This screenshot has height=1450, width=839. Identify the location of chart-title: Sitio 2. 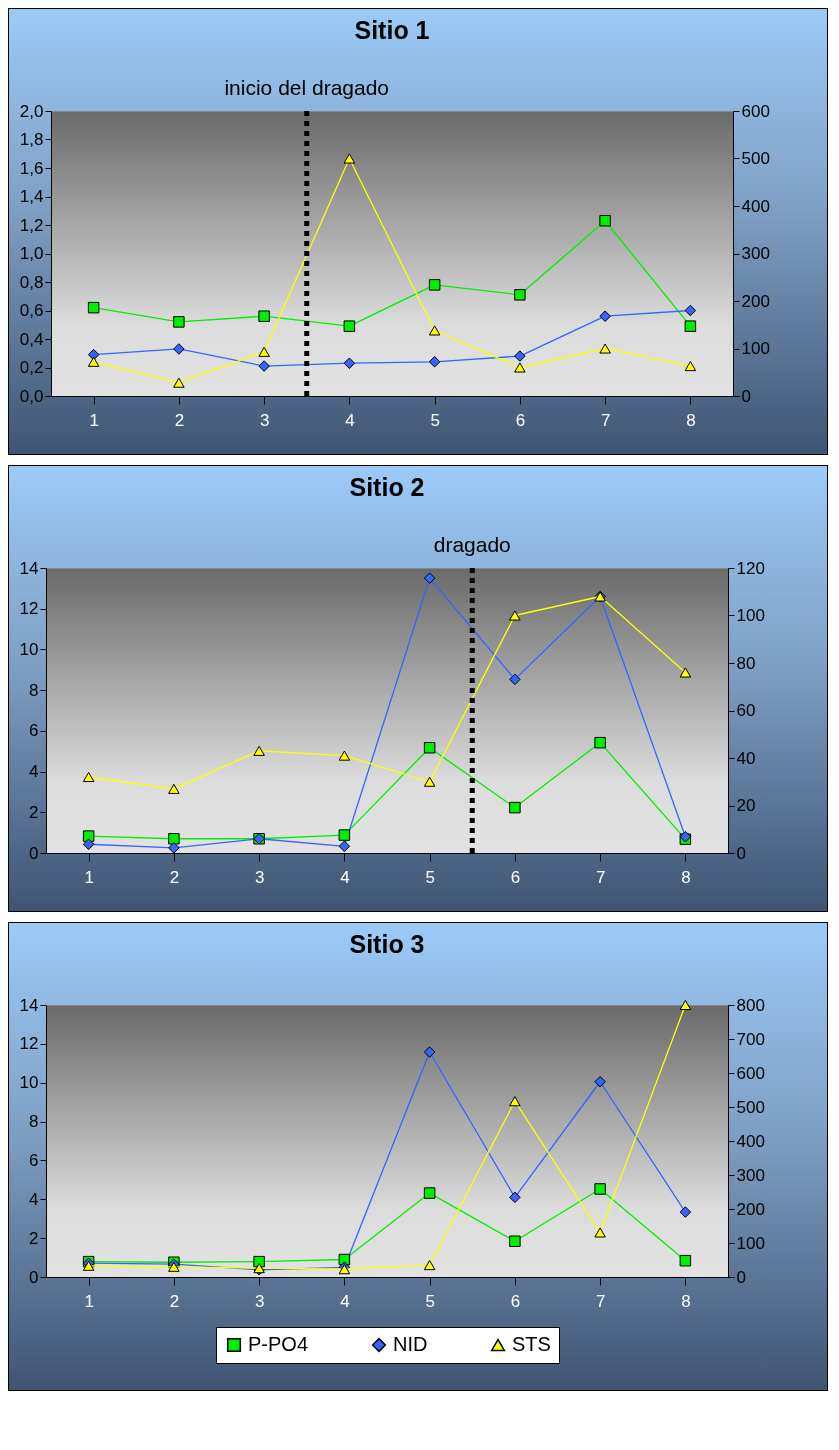
(387, 487).